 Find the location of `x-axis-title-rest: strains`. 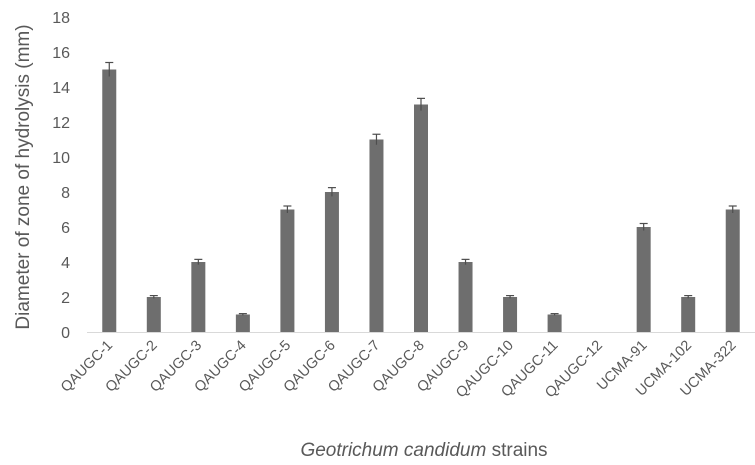

x-axis-title-rest: strains is located at coordinates (516, 450).